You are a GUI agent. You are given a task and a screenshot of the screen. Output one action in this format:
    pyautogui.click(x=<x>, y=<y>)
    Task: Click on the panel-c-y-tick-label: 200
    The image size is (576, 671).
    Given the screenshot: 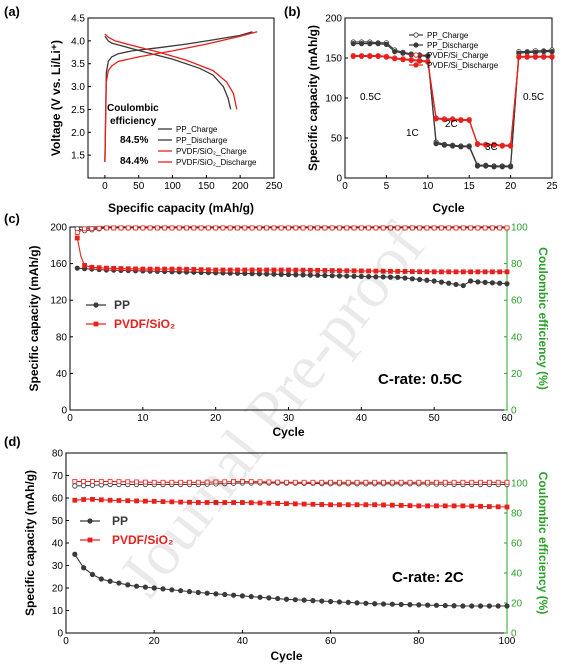 What is the action you would take?
    pyautogui.click(x=58, y=228)
    